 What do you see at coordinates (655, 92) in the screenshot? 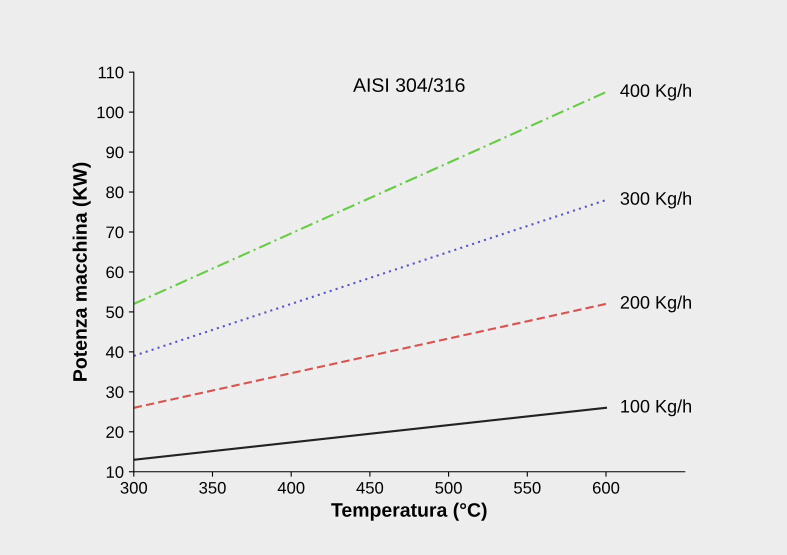
I see `series-label: 400 Kg/h` at bounding box center [655, 92].